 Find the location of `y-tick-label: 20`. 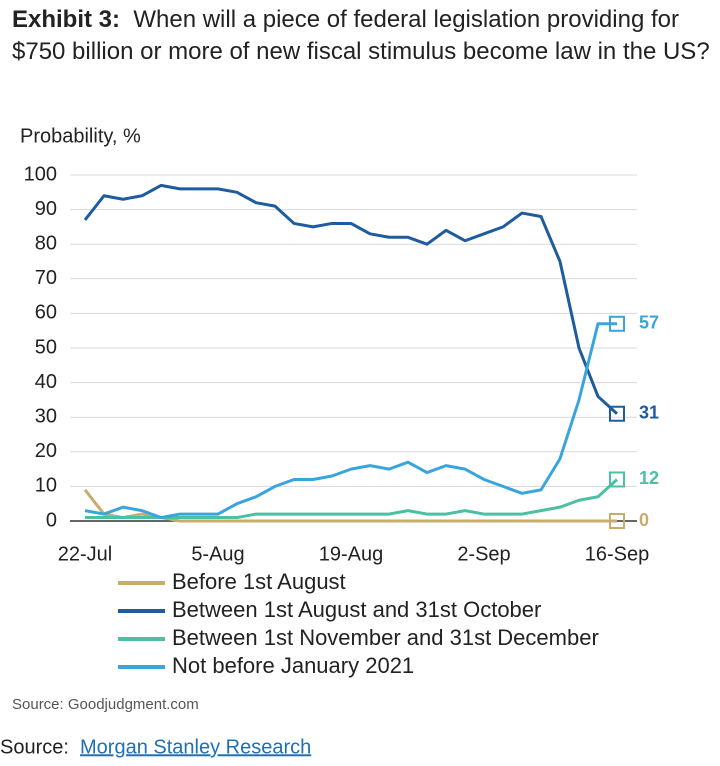

y-tick-label: 20 is located at coordinates (46, 451).